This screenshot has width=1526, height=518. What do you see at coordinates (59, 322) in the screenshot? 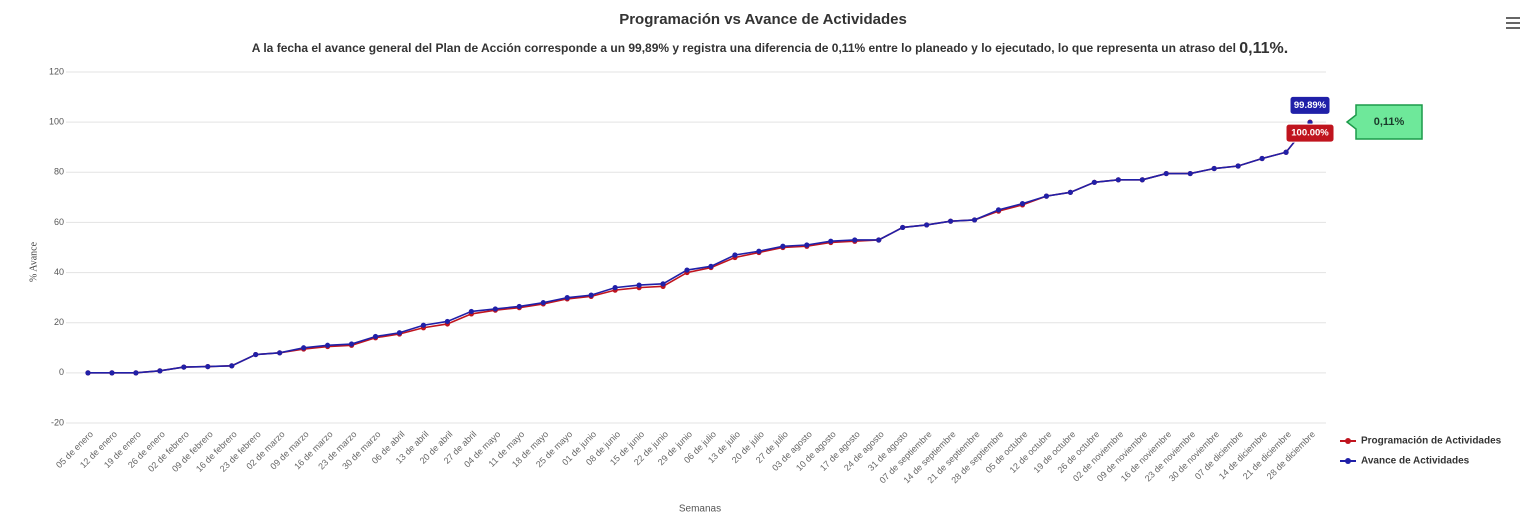
I see `y-tick-label: 20` at bounding box center [59, 322].